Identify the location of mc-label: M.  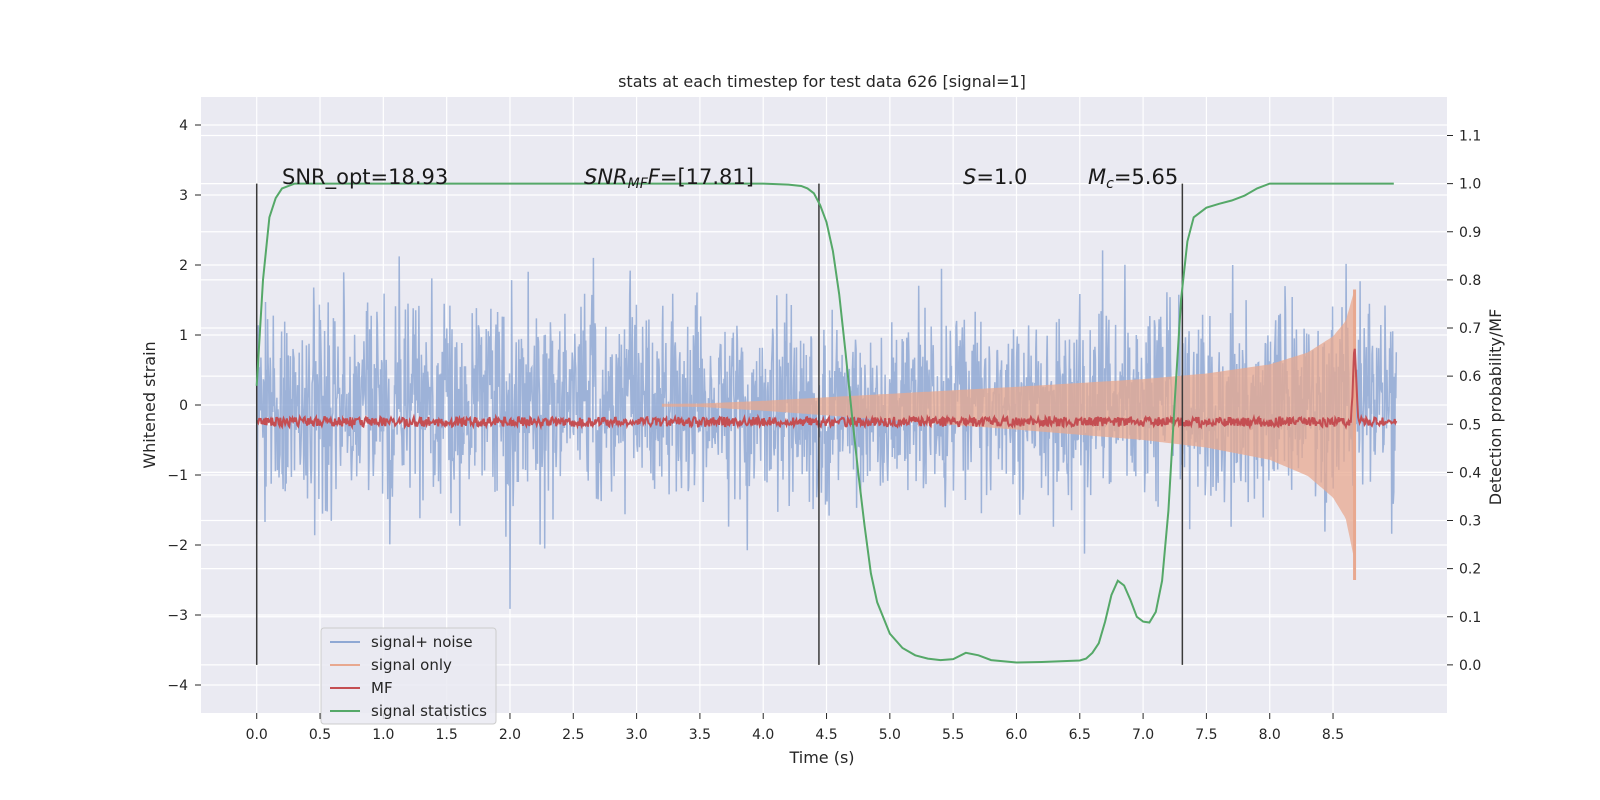
(1097, 177).